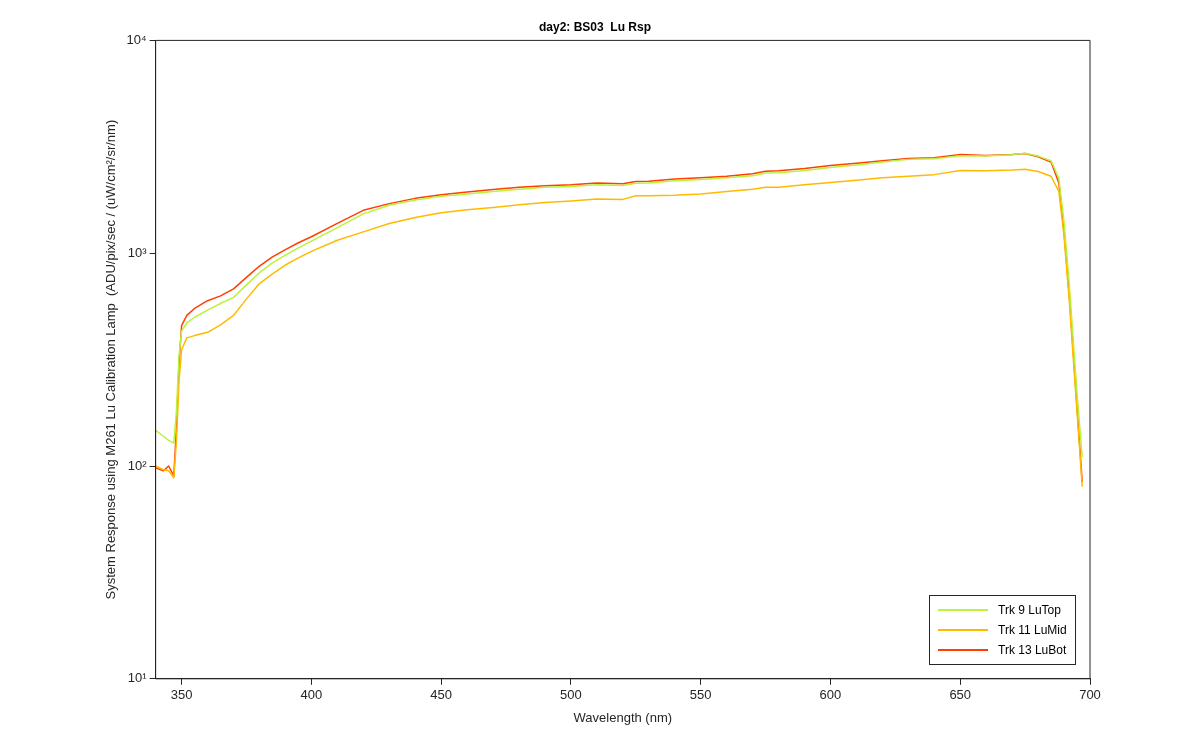 This screenshot has width=1200, height=750. Describe the element at coordinates (441, 695) in the screenshot. I see `x-tick-label: 450` at that location.